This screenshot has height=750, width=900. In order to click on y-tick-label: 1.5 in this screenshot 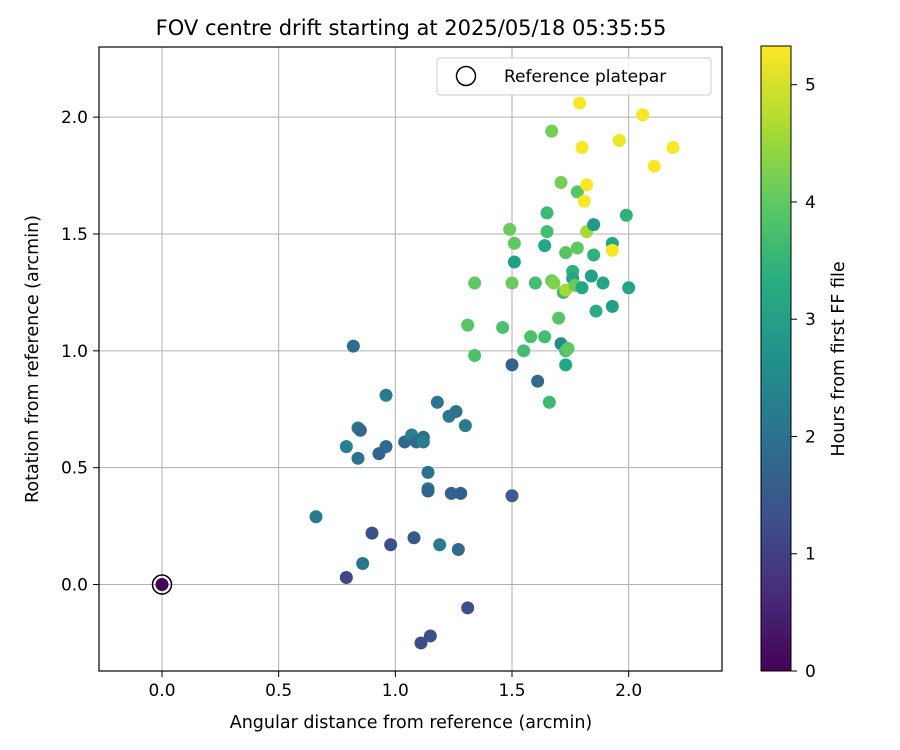, I will do `click(74, 235)`.